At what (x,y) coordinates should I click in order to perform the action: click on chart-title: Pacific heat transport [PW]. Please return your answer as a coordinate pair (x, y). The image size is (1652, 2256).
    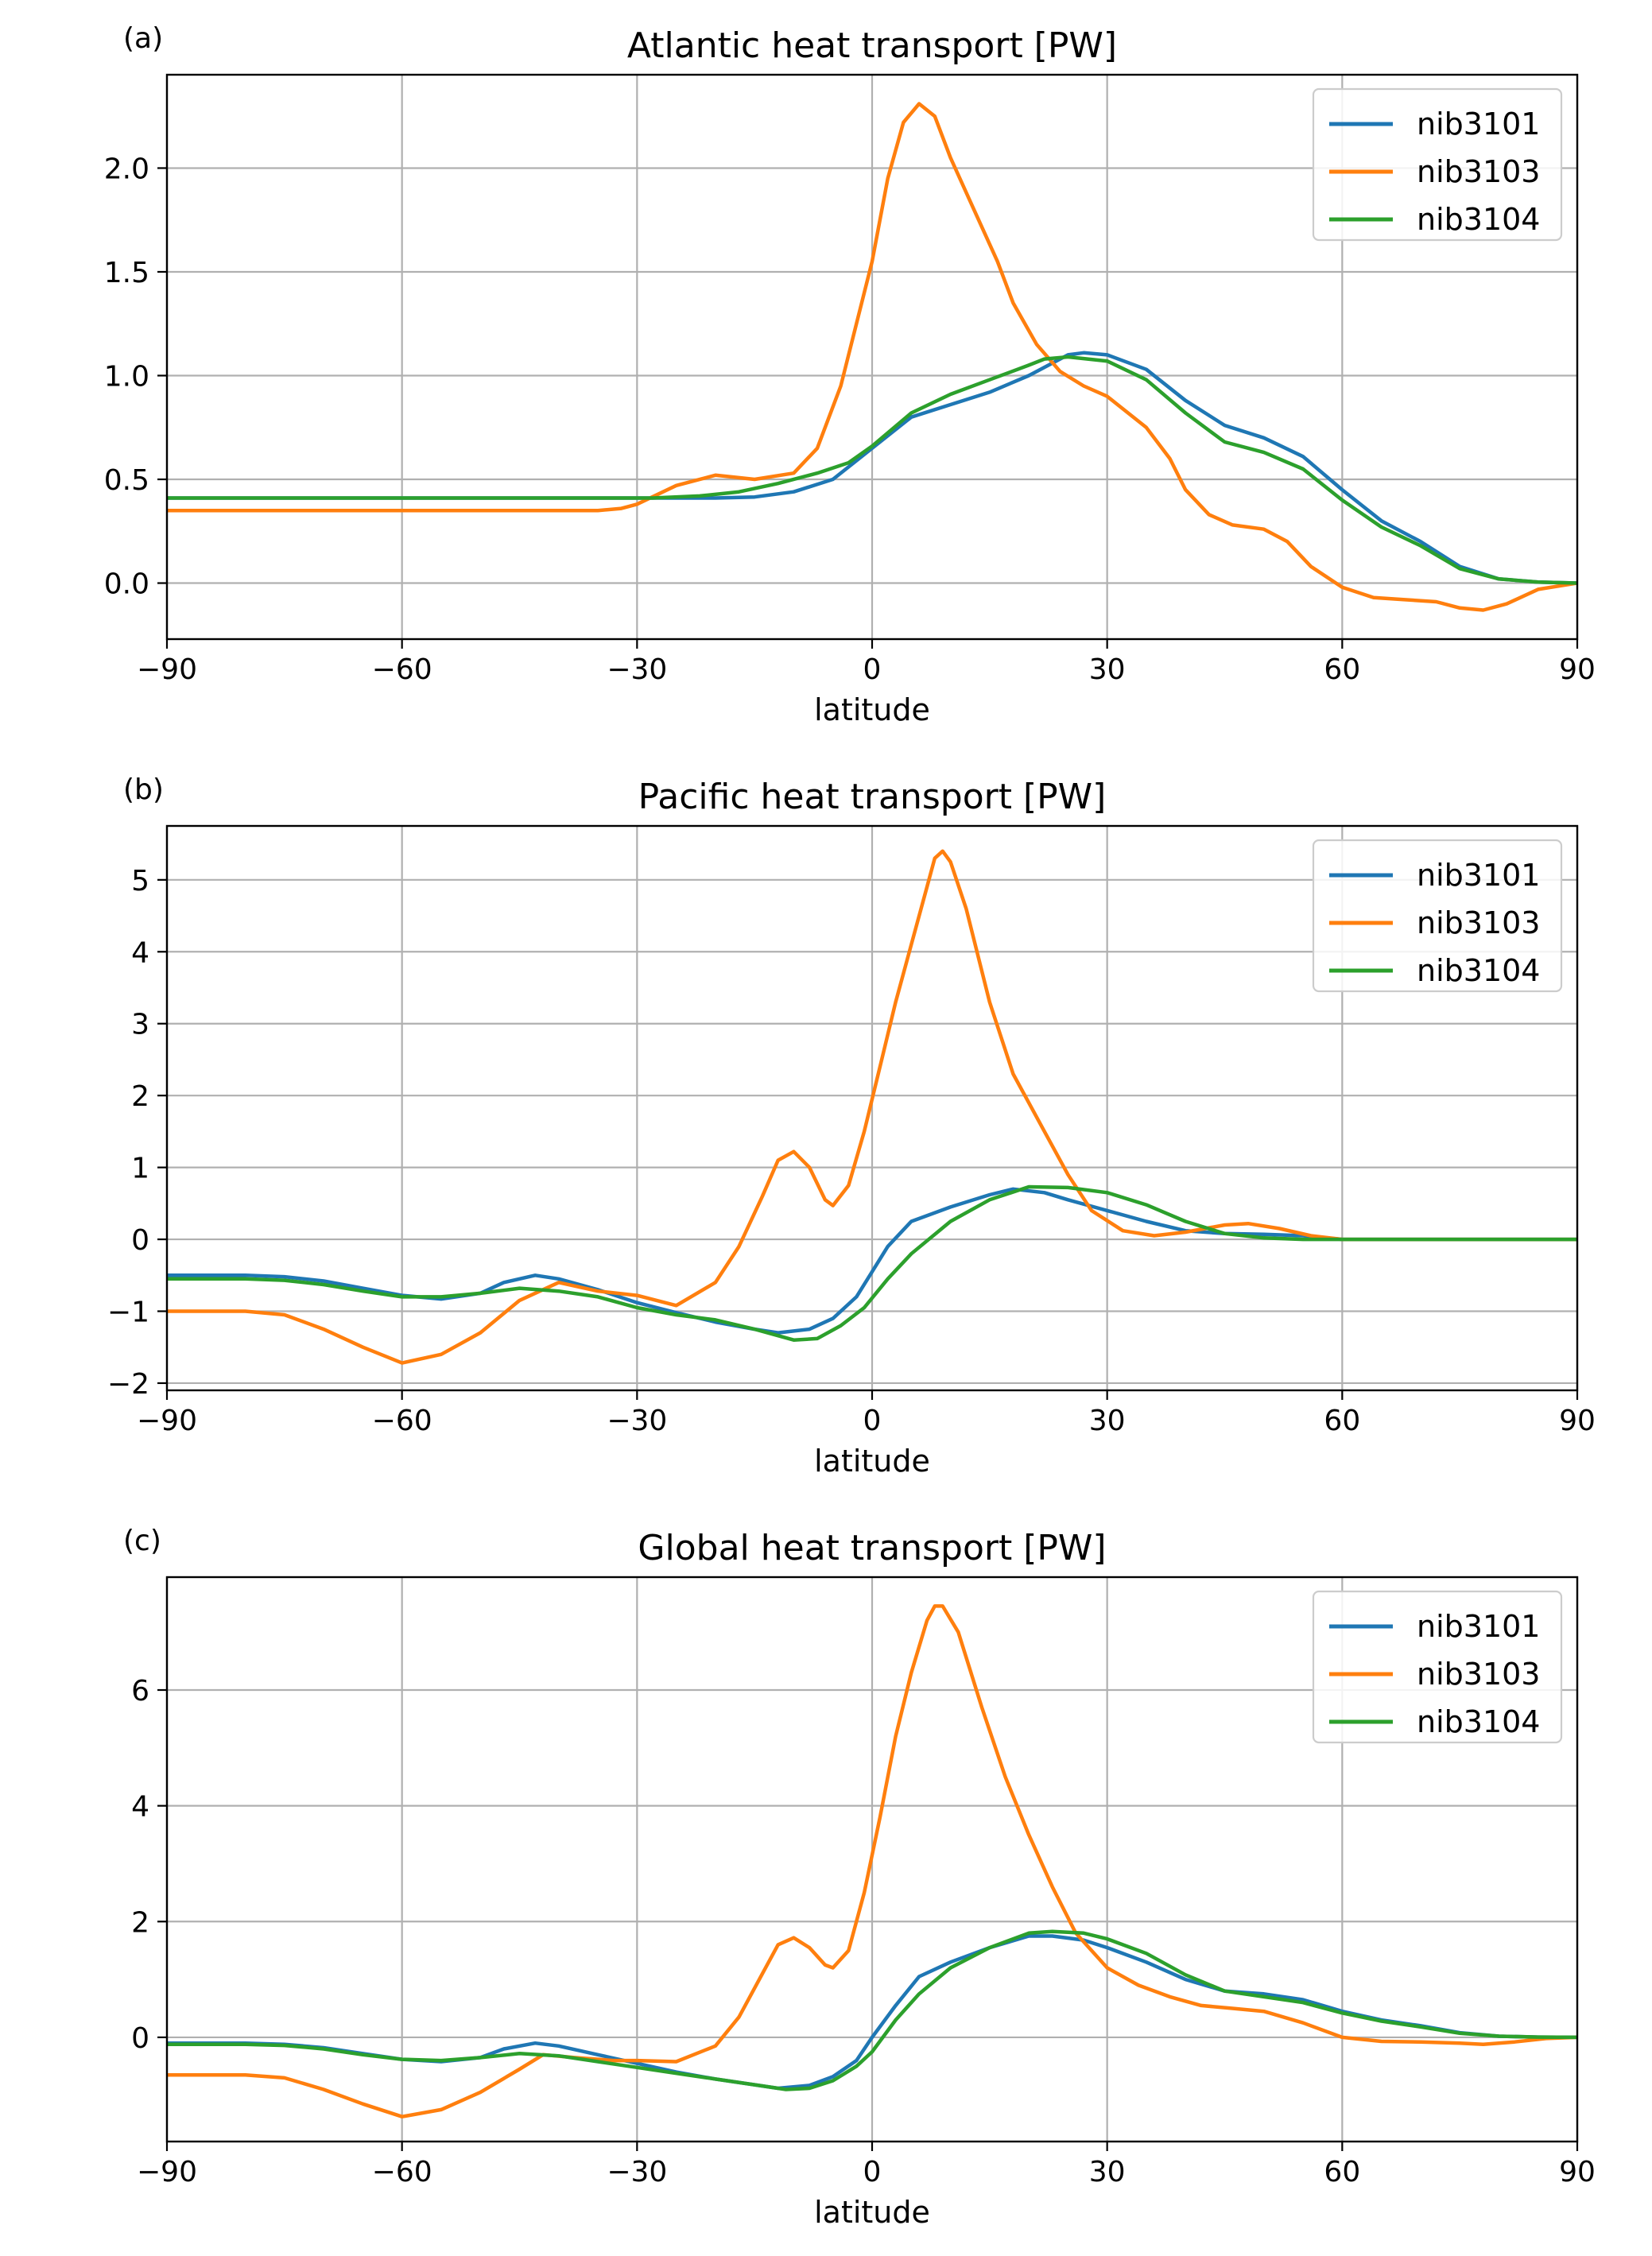
    Looking at the image, I should click on (872, 797).